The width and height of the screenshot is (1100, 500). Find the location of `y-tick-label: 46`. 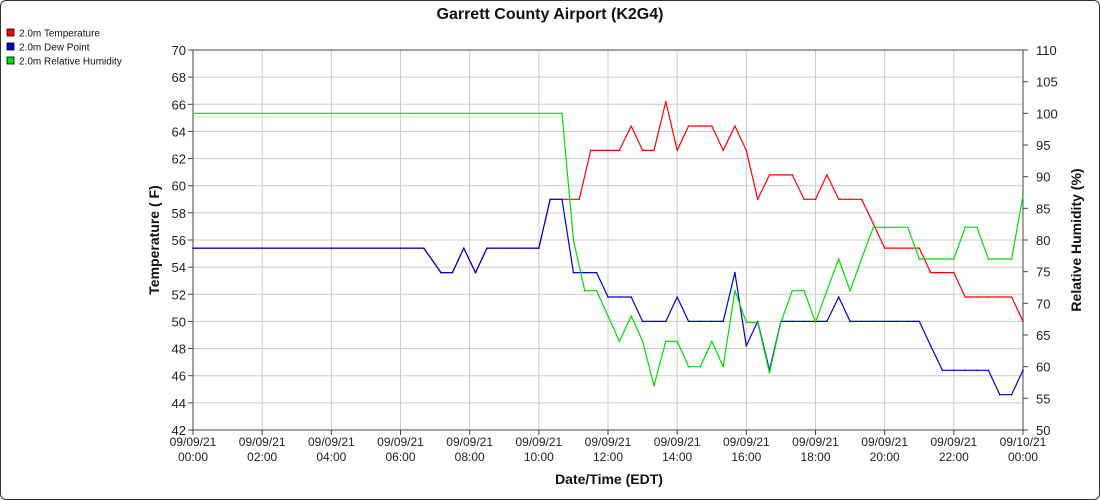

y-tick-label: 46 is located at coordinates (179, 376).